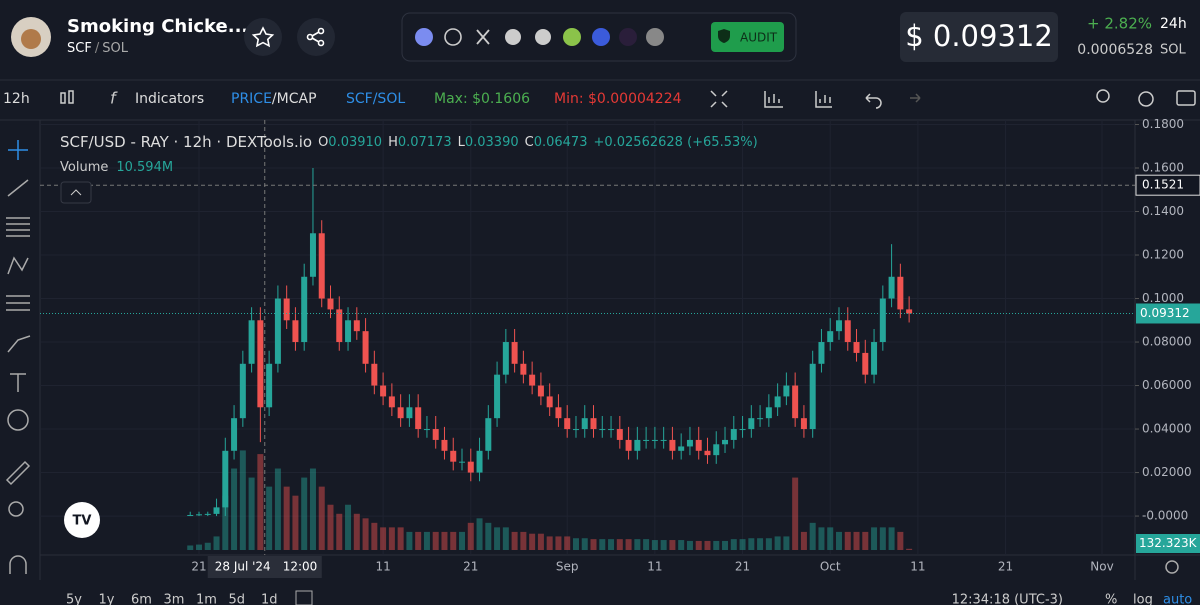  I want to click on last-volume-tag, so click(1168, 543).